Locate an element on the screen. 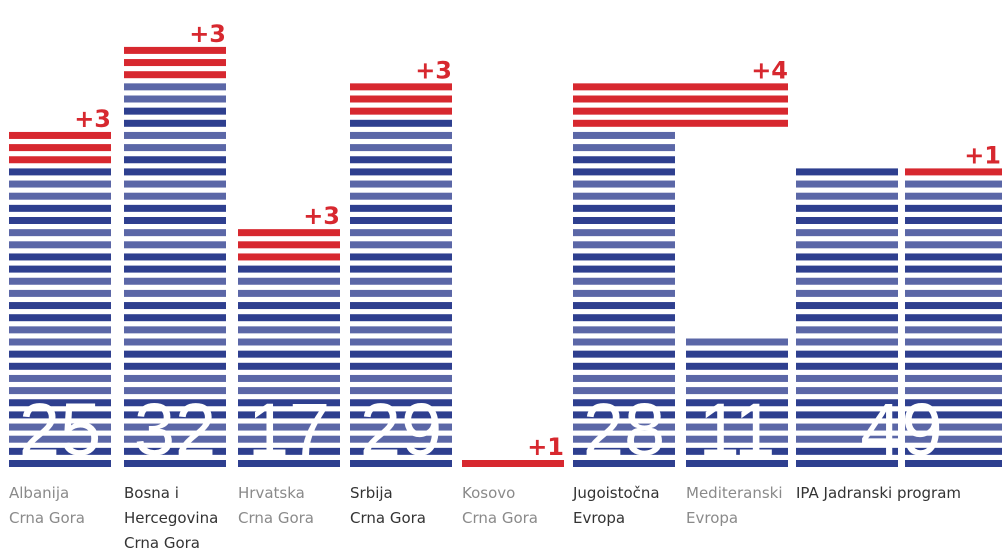  category-label: Bosna i is located at coordinates (151, 493).